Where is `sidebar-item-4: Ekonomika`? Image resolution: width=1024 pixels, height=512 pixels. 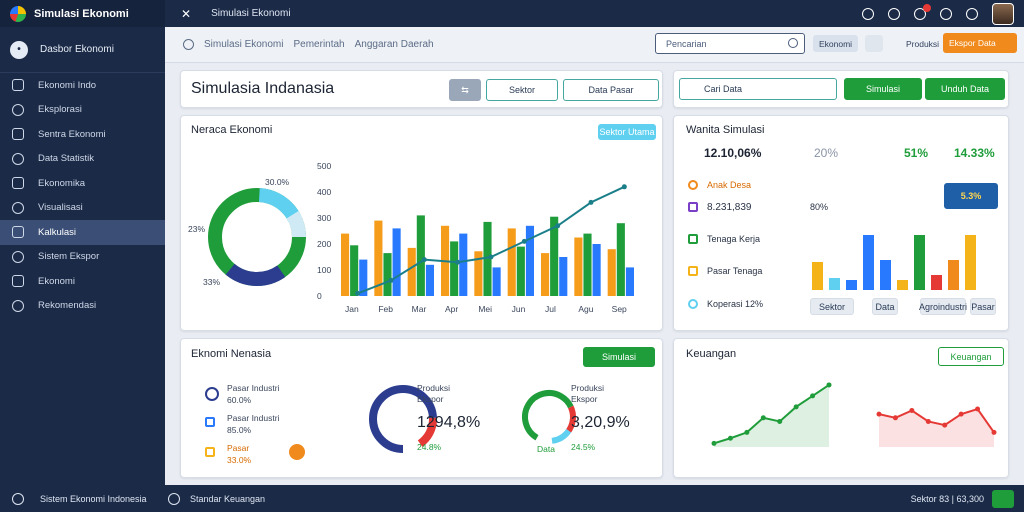
sidebar-item-4: Ekonomika is located at coordinates (82, 183).